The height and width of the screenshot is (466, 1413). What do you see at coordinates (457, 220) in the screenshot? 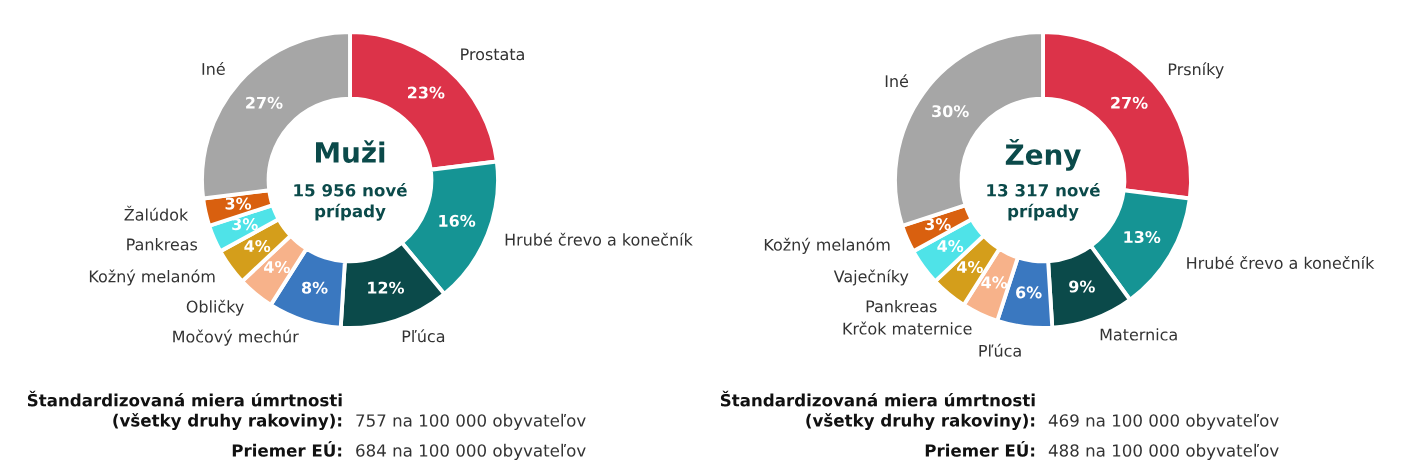
I see `data-label: 16%` at bounding box center [457, 220].